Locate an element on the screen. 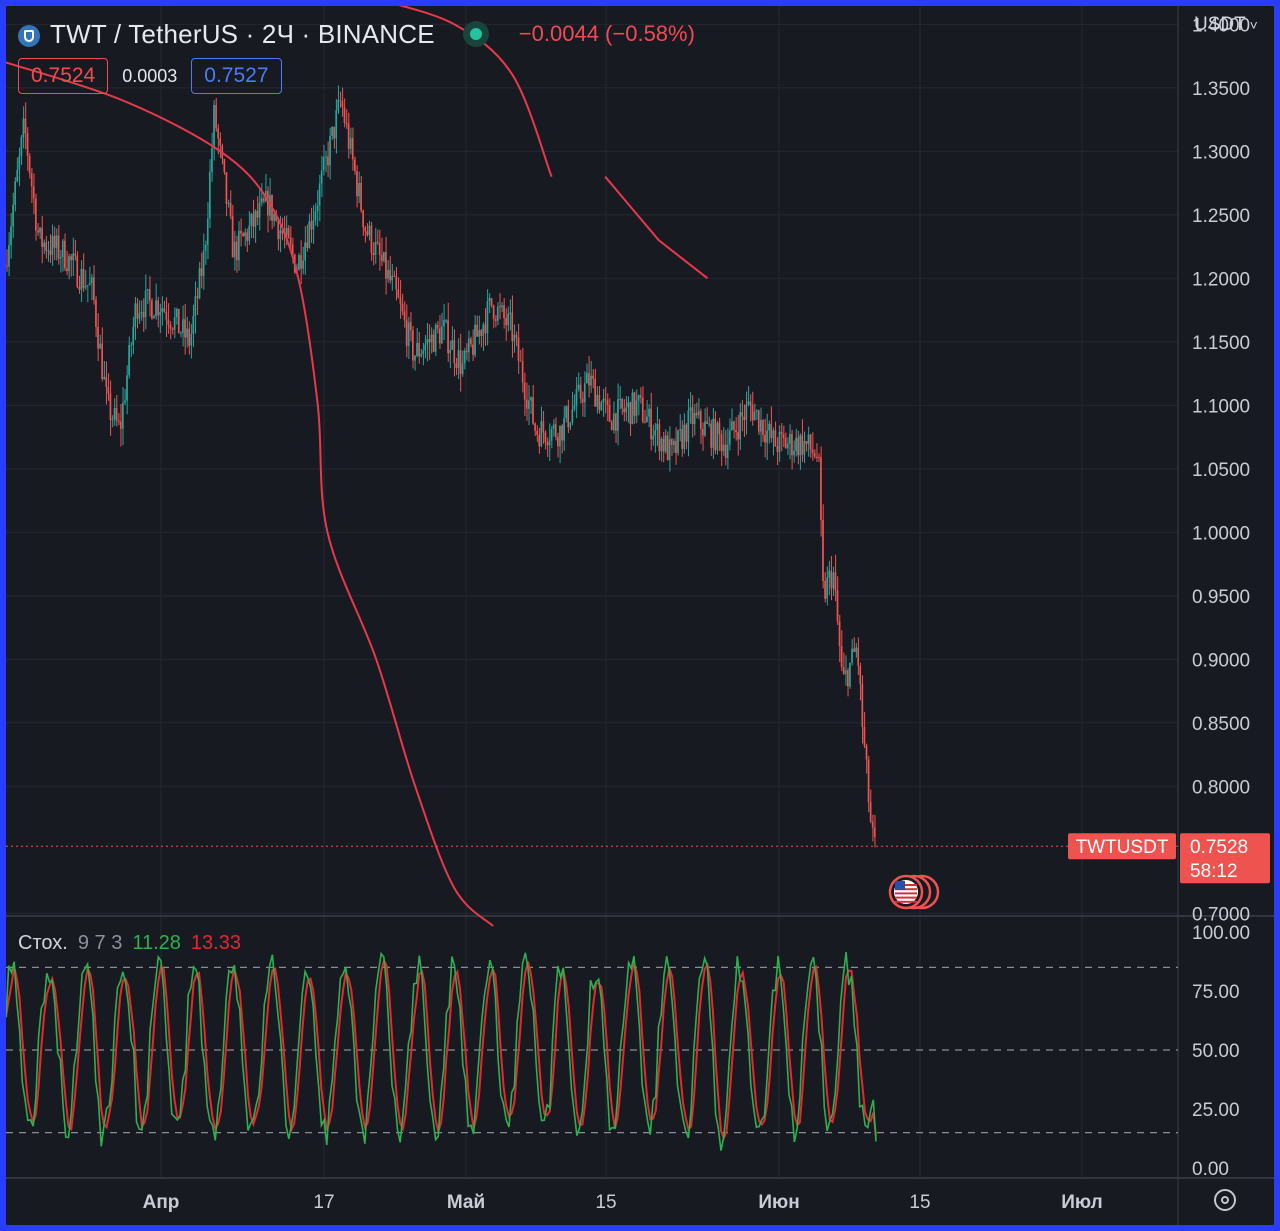 This screenshot has height=1231, width=1280. symbol-title: TWT / TetherUS · 2Ч · BINANCE is located at coordinates (242, 33).